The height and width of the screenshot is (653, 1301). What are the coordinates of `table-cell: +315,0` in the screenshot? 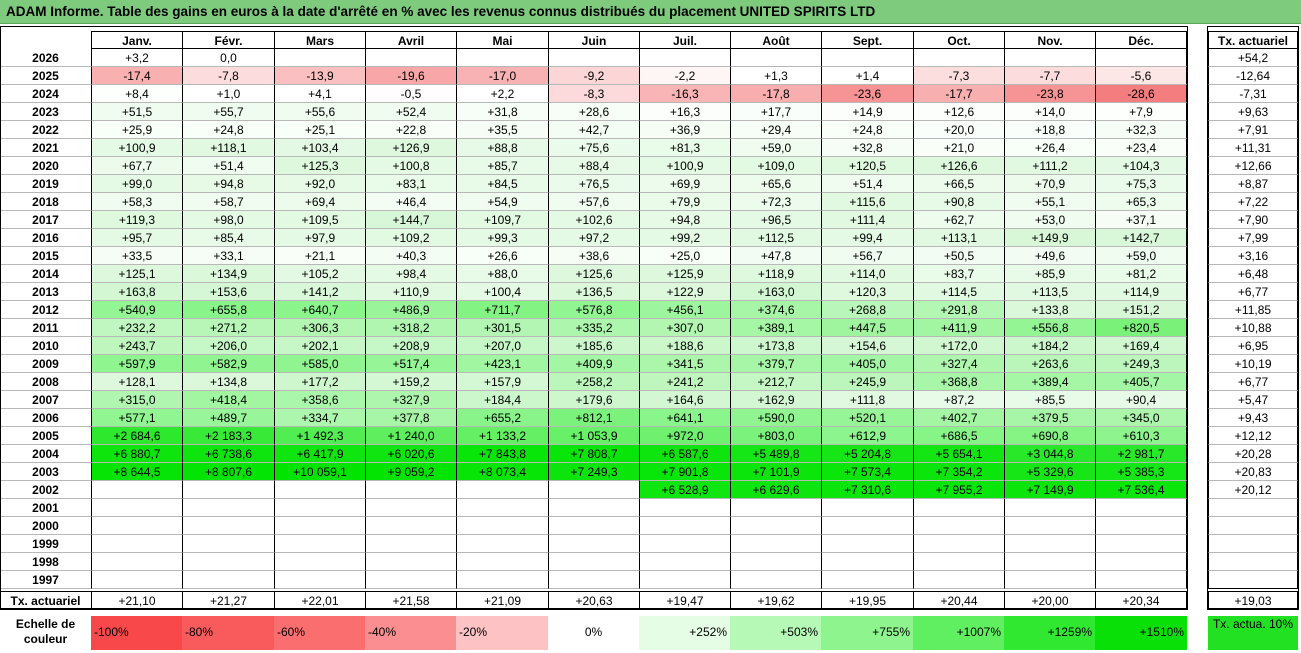 It's located at (136, 400).